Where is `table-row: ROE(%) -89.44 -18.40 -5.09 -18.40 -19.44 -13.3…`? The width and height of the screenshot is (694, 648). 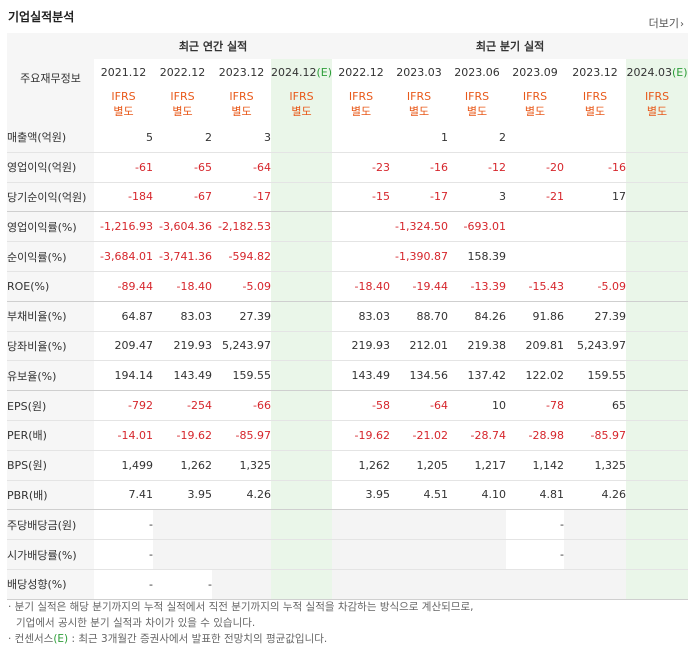 table-row: ROE(%) -89.44 -18.40 -5.09 -18.40 -19.44 -13.3… is located at coordinates (348, 286).